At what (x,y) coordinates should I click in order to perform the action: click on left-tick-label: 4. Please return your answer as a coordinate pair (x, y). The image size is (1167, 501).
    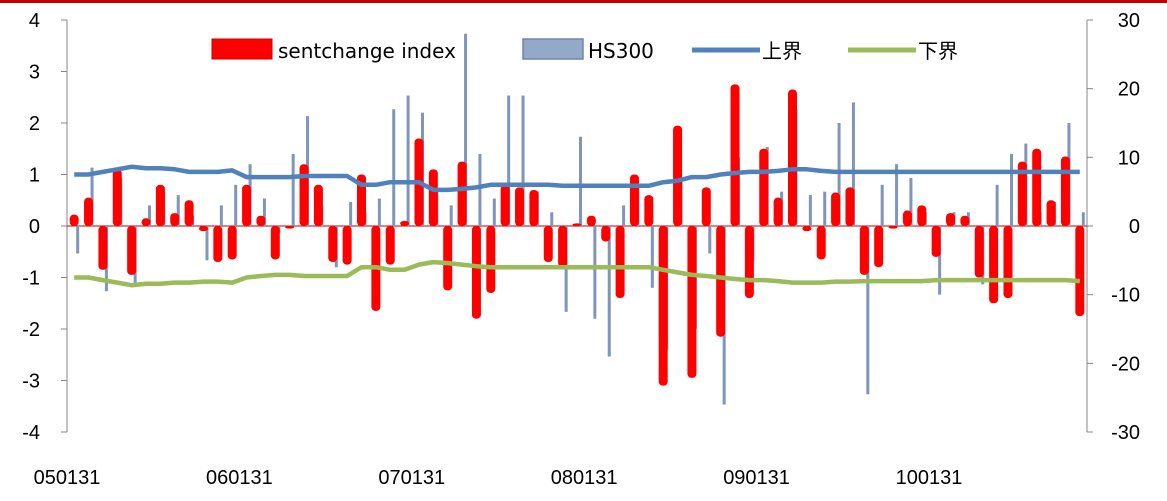
    Looking at the image, I should click on (34, 21).